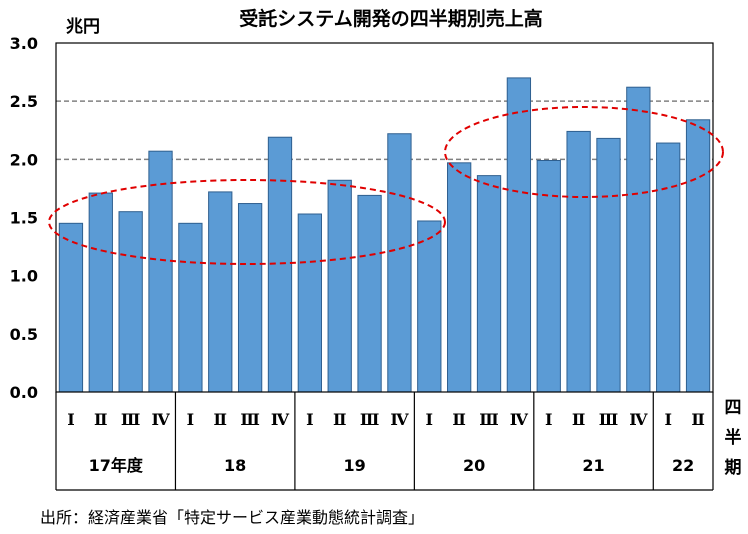 The height and width of the screenshot is (534, 748). What do you see at coordinates (232, 517) in the screenshot?
I see `source-note: 出所：経済産業省「特定サービス産業動態統計調査」` at bounding box center [232, 517].